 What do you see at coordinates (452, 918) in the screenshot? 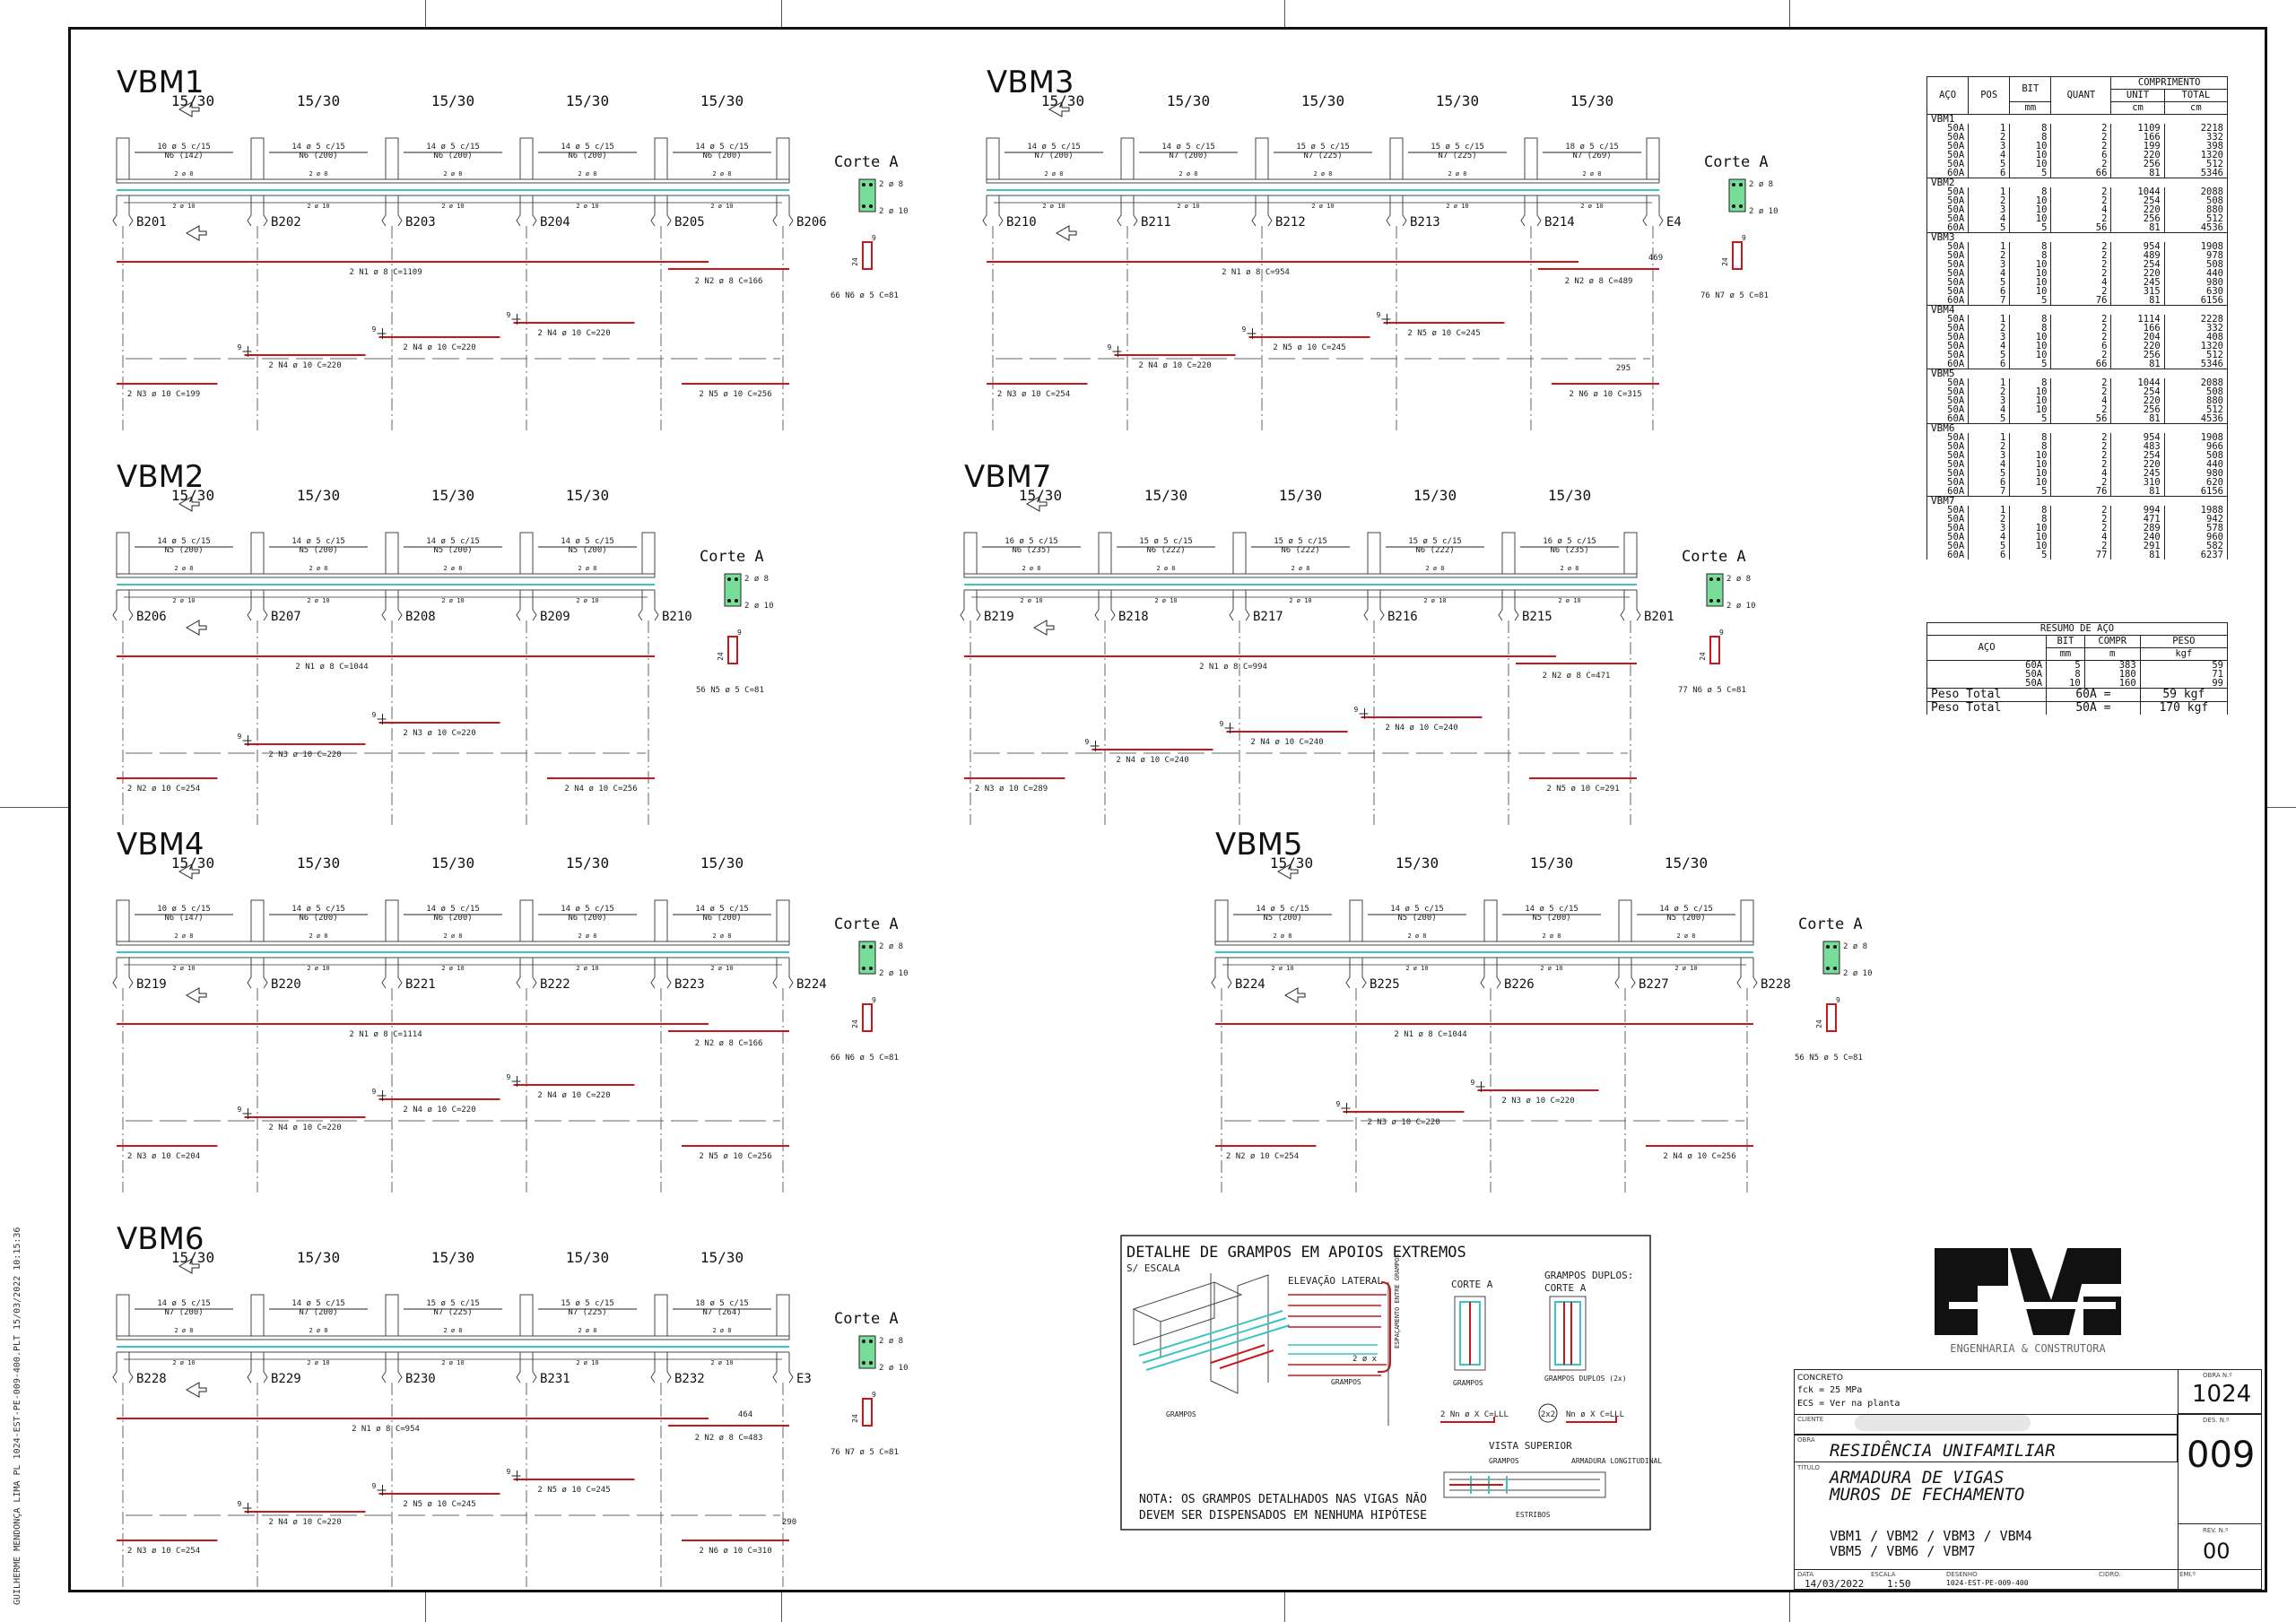
I see `stirrup-ref: N6 (200)` at bounding box center [452, 918].